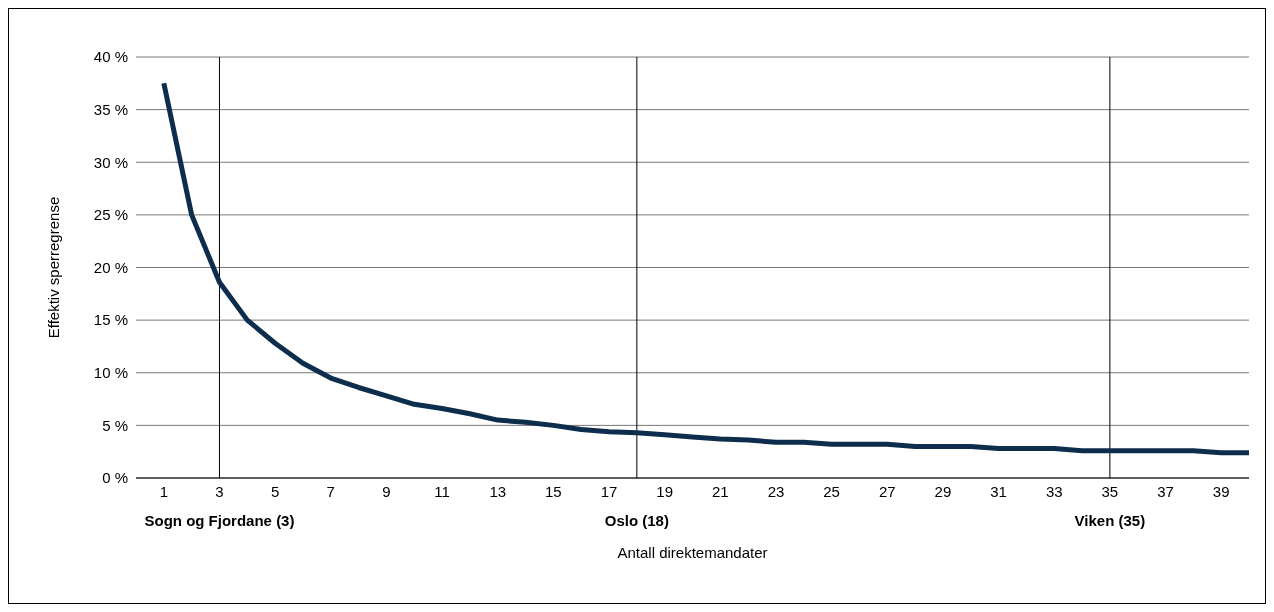 Image resolution: width=1274 pixels, height=612 pixels. I want to click on y-tick-label: 15 %, so click(110, 320).